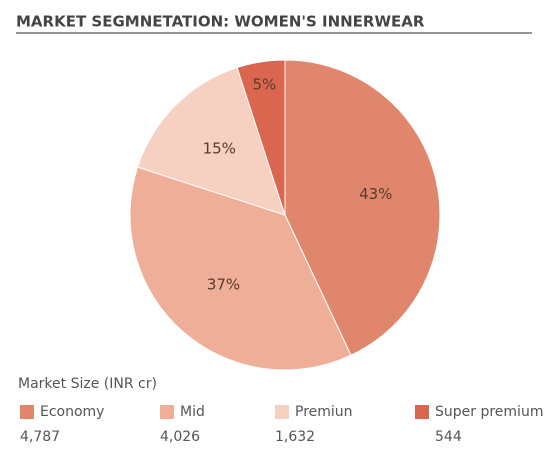  What do you see at coordinates (324, 412) in the screenshot?
I see `legend-label: Premiun` at bounding box center [324, 412].